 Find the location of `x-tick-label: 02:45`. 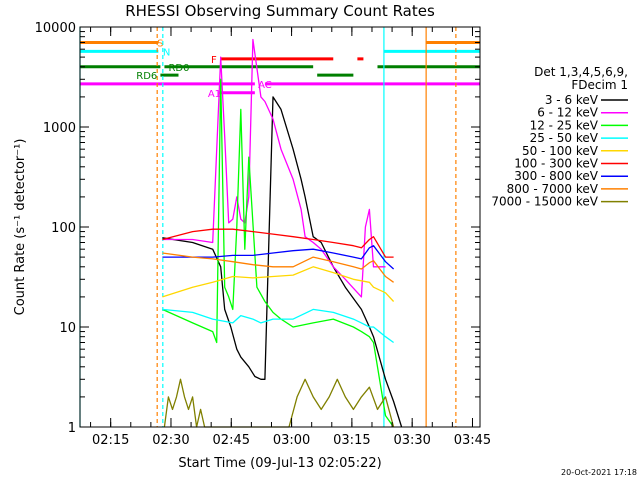

x-tick-label: 02:45 is located at coordinates (231, 440).